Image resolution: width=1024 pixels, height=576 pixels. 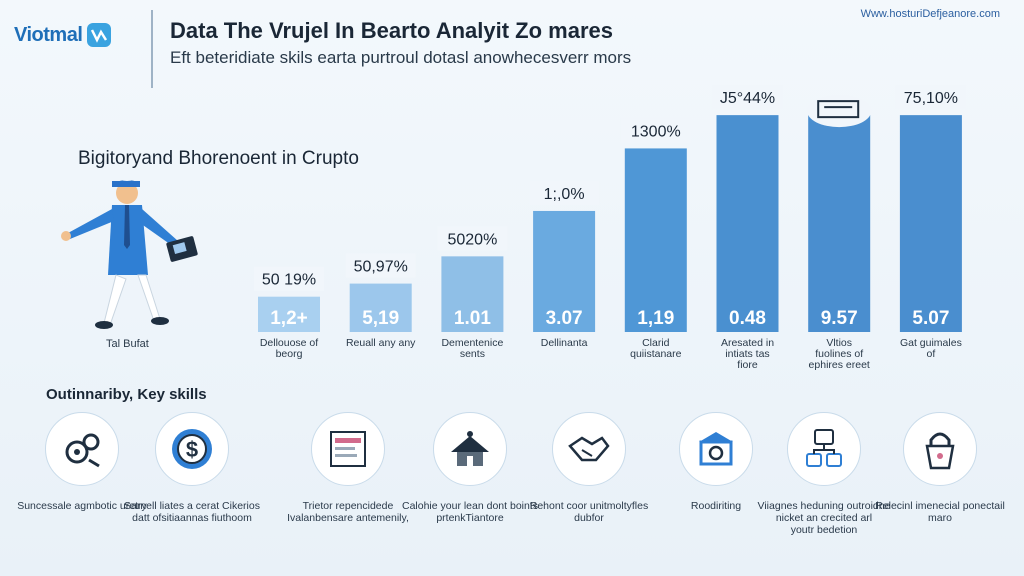 I want to click on category-label-3: Dementenice sents, so click(x=472, y=348).